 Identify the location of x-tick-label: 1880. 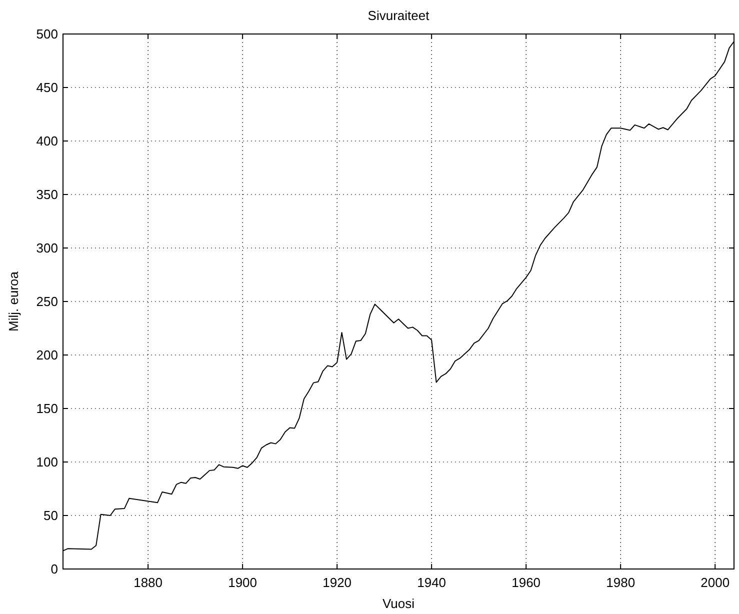
(148, 582).